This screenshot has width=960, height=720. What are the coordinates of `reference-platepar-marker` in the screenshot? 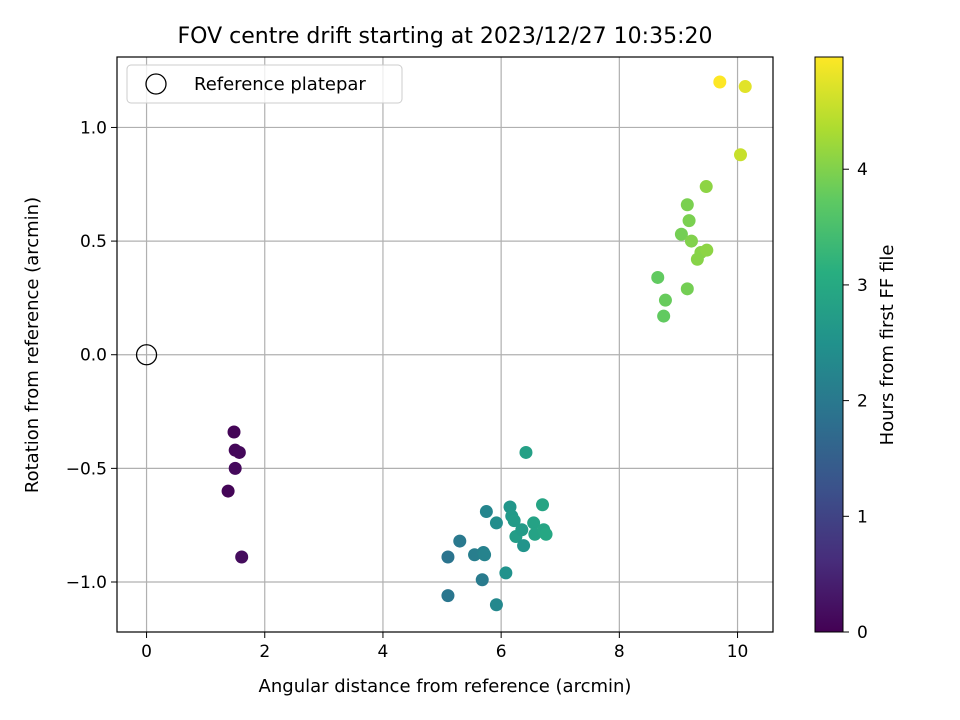 It's located at (146, 355).